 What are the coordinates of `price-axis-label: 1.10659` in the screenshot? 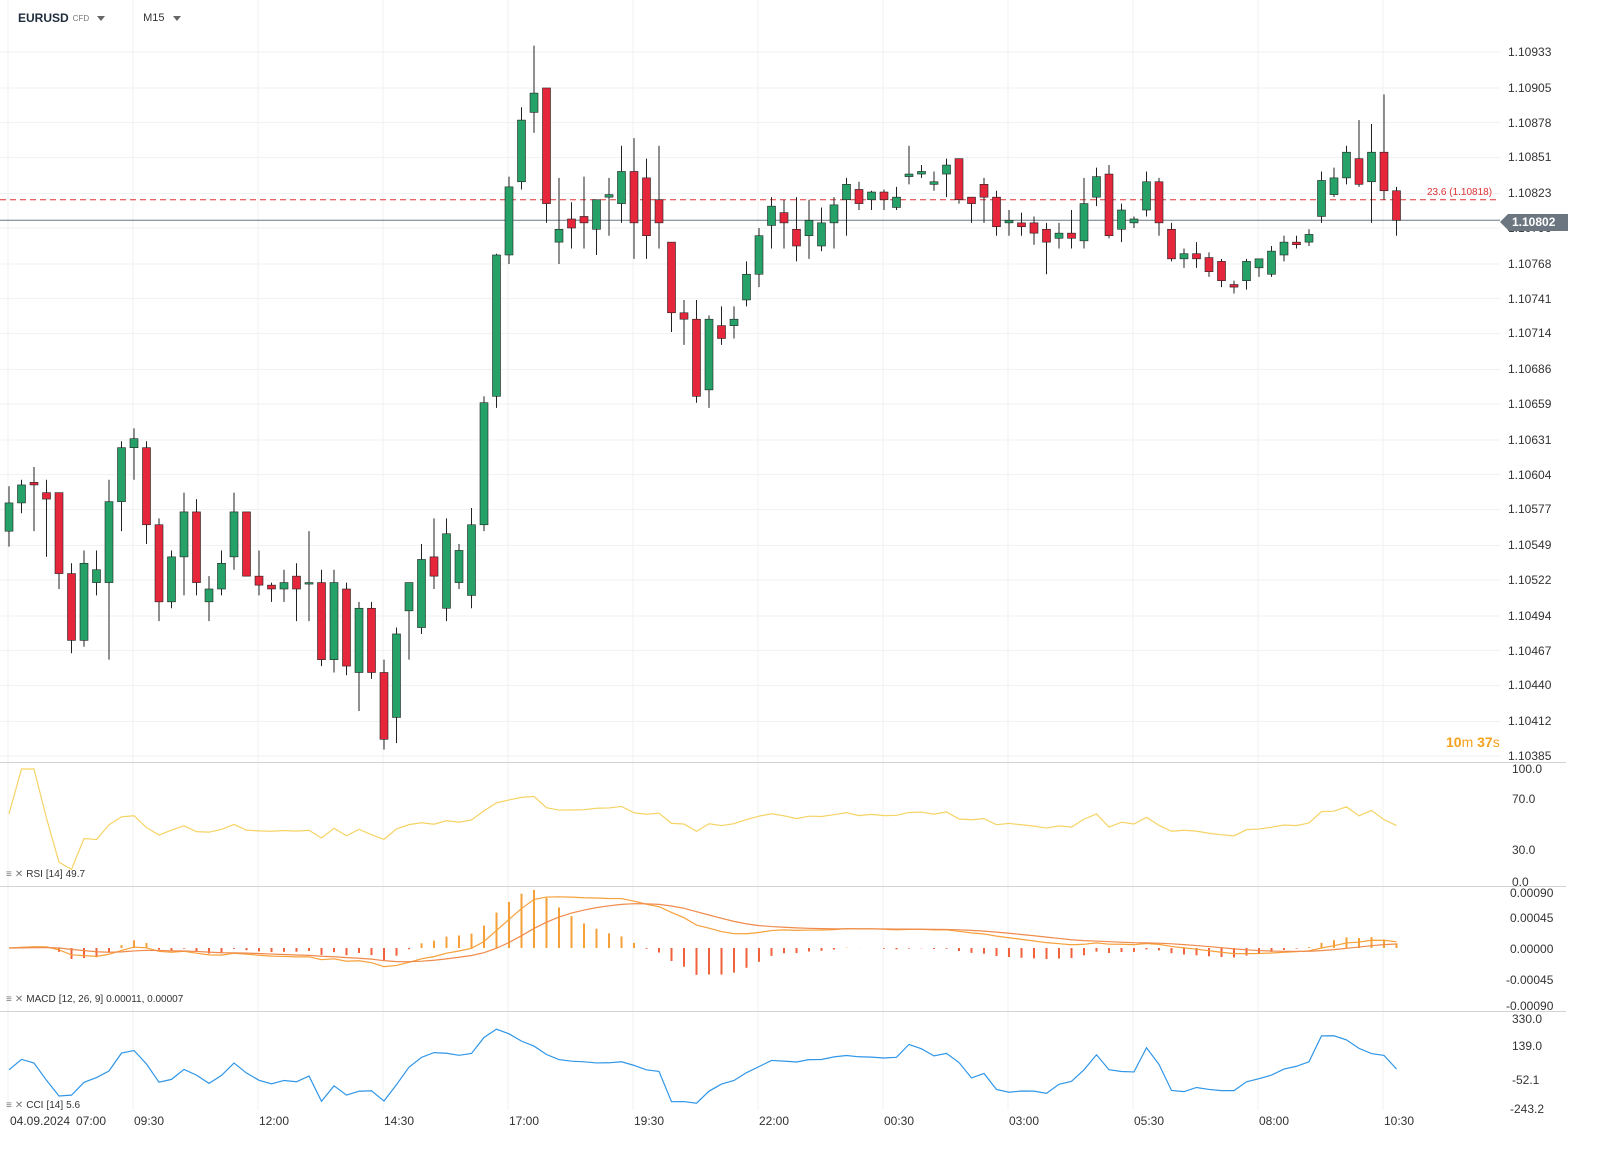 It's located at (1530, 404).